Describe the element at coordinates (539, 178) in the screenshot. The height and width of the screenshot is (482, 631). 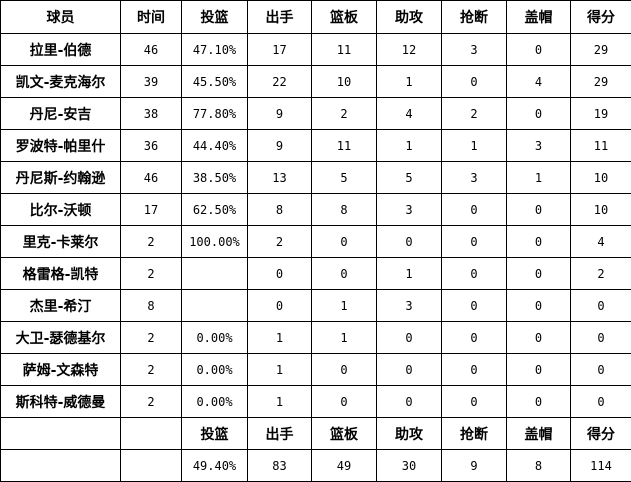
I see `blocks-cell: 1` at that location.